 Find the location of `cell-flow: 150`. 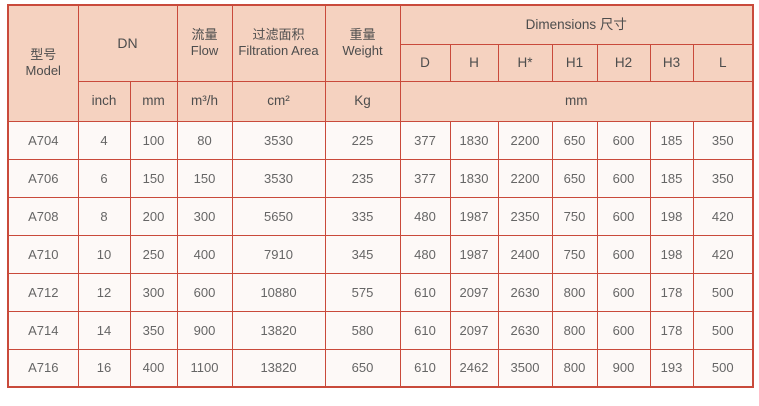

cell-flow: 150 is located at coordinates (204, 178).